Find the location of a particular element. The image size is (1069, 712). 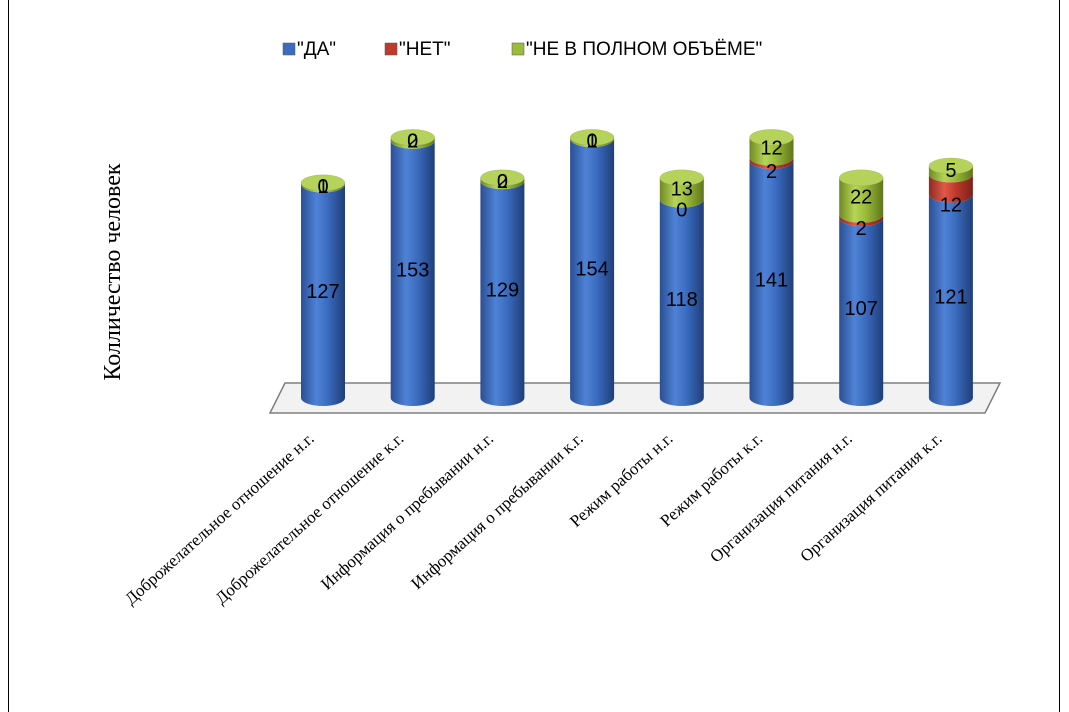

y-axis-label: Колличество человек is located at coordinates (113, 271).